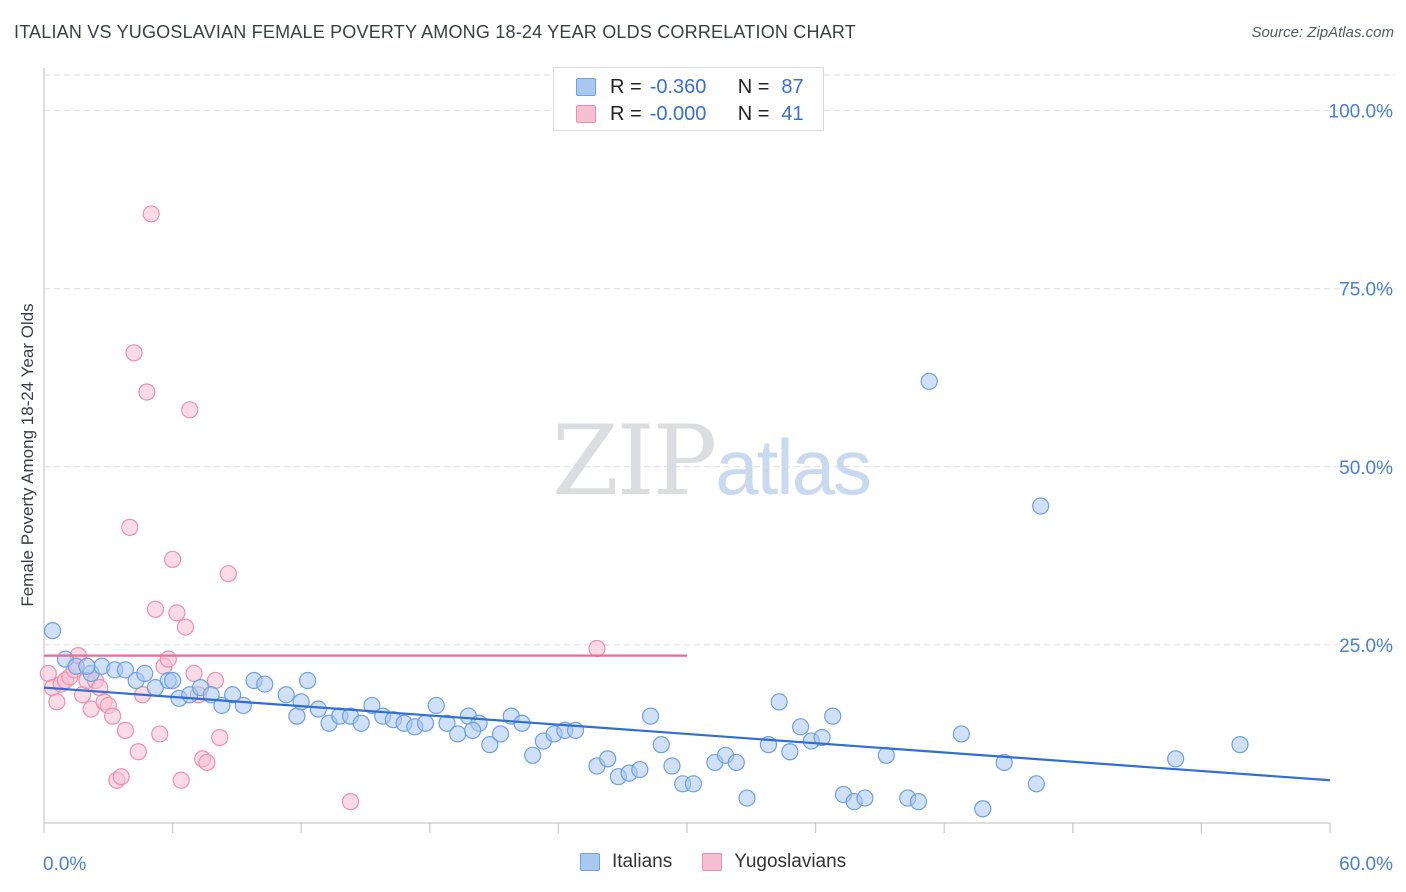 The width and height of the screenshot is (1406, 892). What do you see at coordinates (1361, 112) in the screenshot?
I see `y-tick-label: 100.0%` at bounding box center [1361, 112].